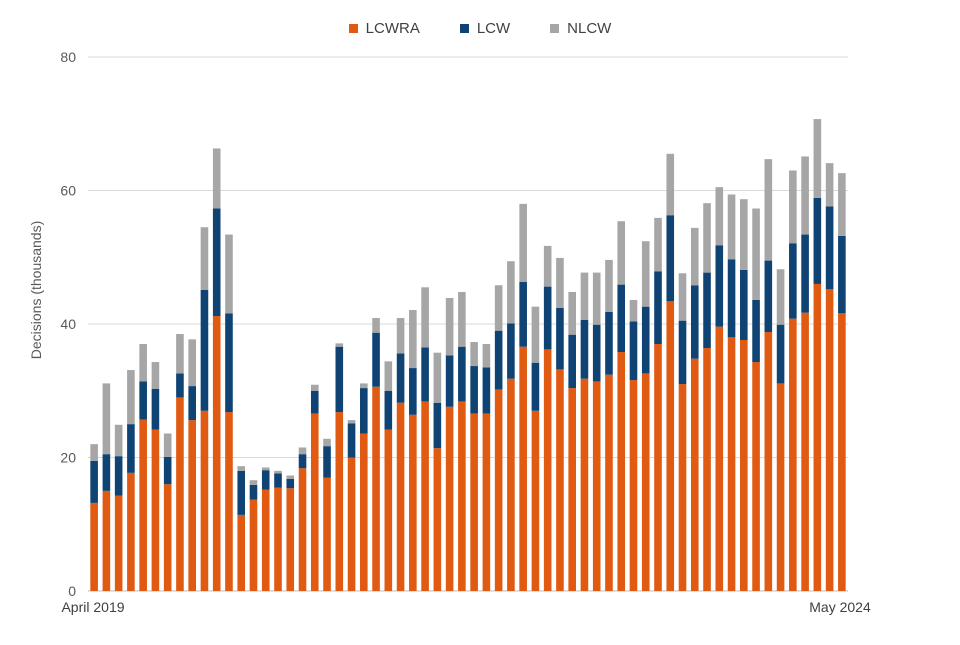 This screenshot has width=960, height=645. I want to click on legend: LCWRA LCW NLCW, so click(480, 28).